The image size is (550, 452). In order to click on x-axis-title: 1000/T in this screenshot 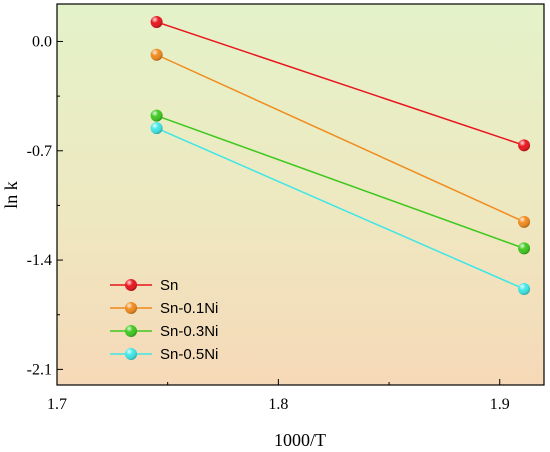, I will do `click(300, 440)`.